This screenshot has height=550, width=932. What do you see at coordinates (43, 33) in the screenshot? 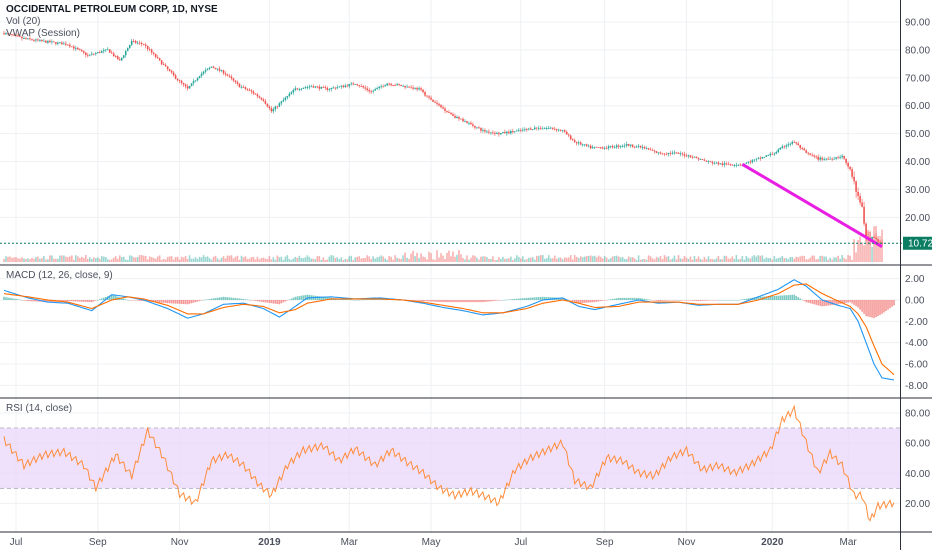
I see `vwap-indicator-label: VWAP (Session)` at bounding box center [43, 33].